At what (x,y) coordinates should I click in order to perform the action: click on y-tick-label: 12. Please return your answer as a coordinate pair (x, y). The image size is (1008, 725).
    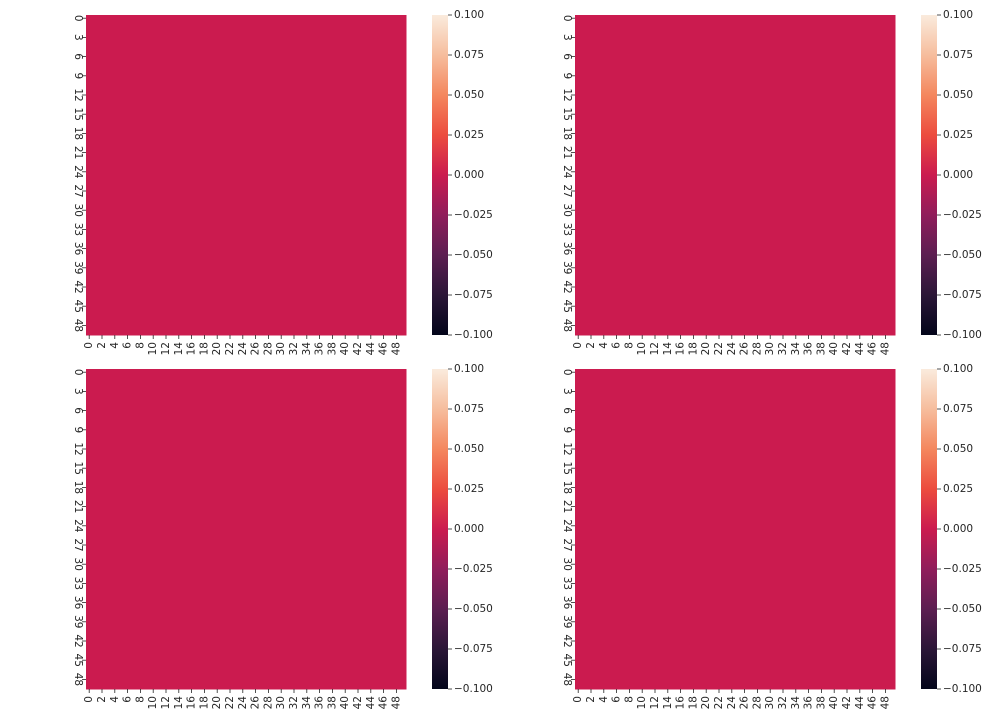
    Looking at the image, I should click on (78, 94).